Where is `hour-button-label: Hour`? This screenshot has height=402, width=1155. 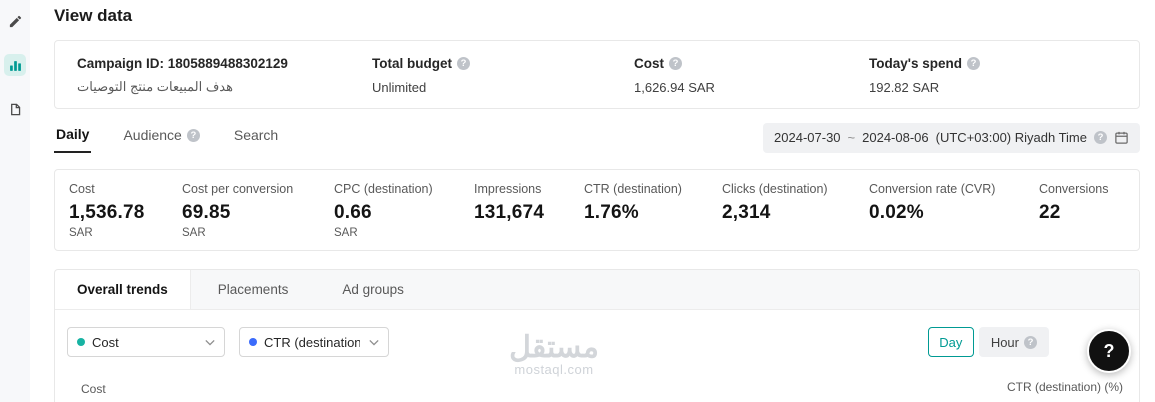
hour-button-label: Hour is located at coordinates (1004, 342).